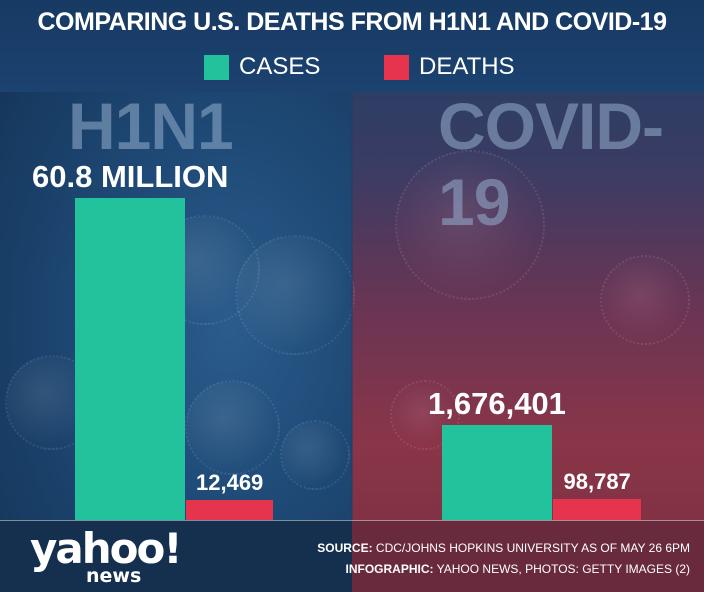 The image size is (704, 592). What do you see at coordinates (114, 576) in the screenshot?
I see `news-logo: news` at bounding box center [114, 576].